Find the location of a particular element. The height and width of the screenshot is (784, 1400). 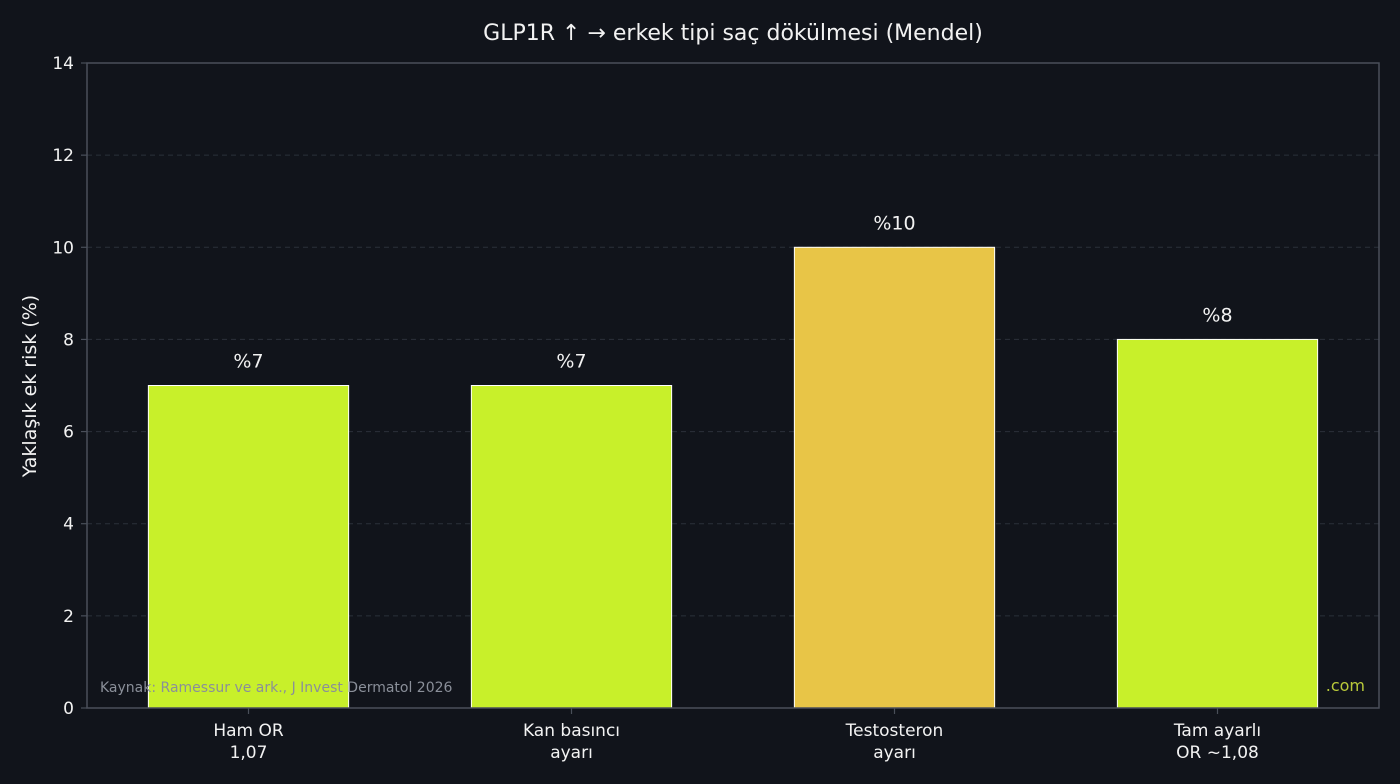

y-tick-label: 12 is located at coordinates (63, 156).